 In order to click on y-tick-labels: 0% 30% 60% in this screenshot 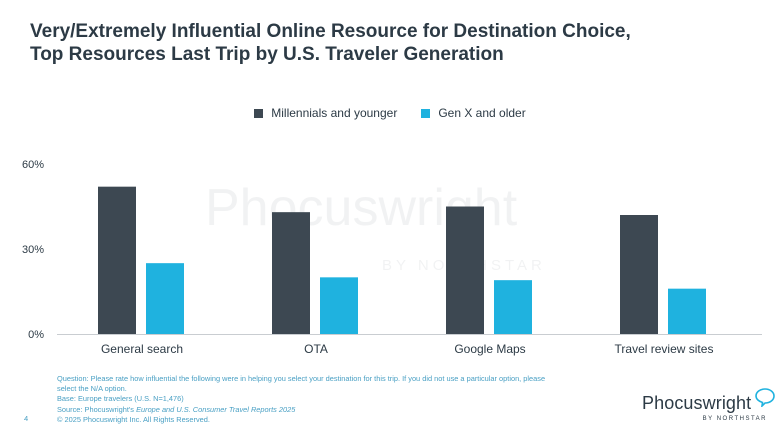, I will do `click(33, 250)`.